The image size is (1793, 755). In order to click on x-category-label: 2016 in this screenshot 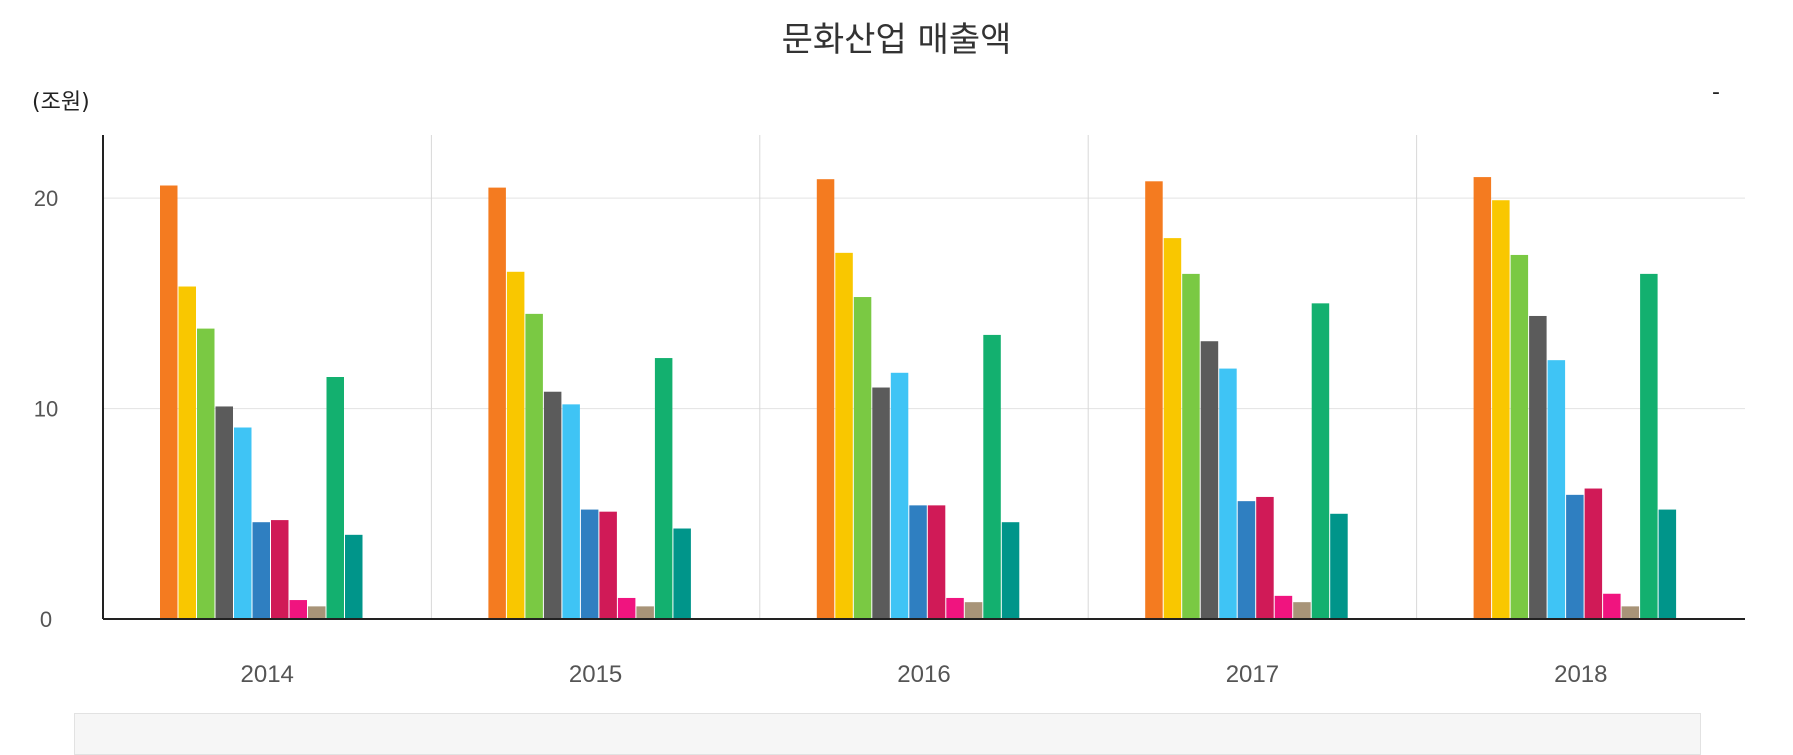, I will do `click(923, 674)`.